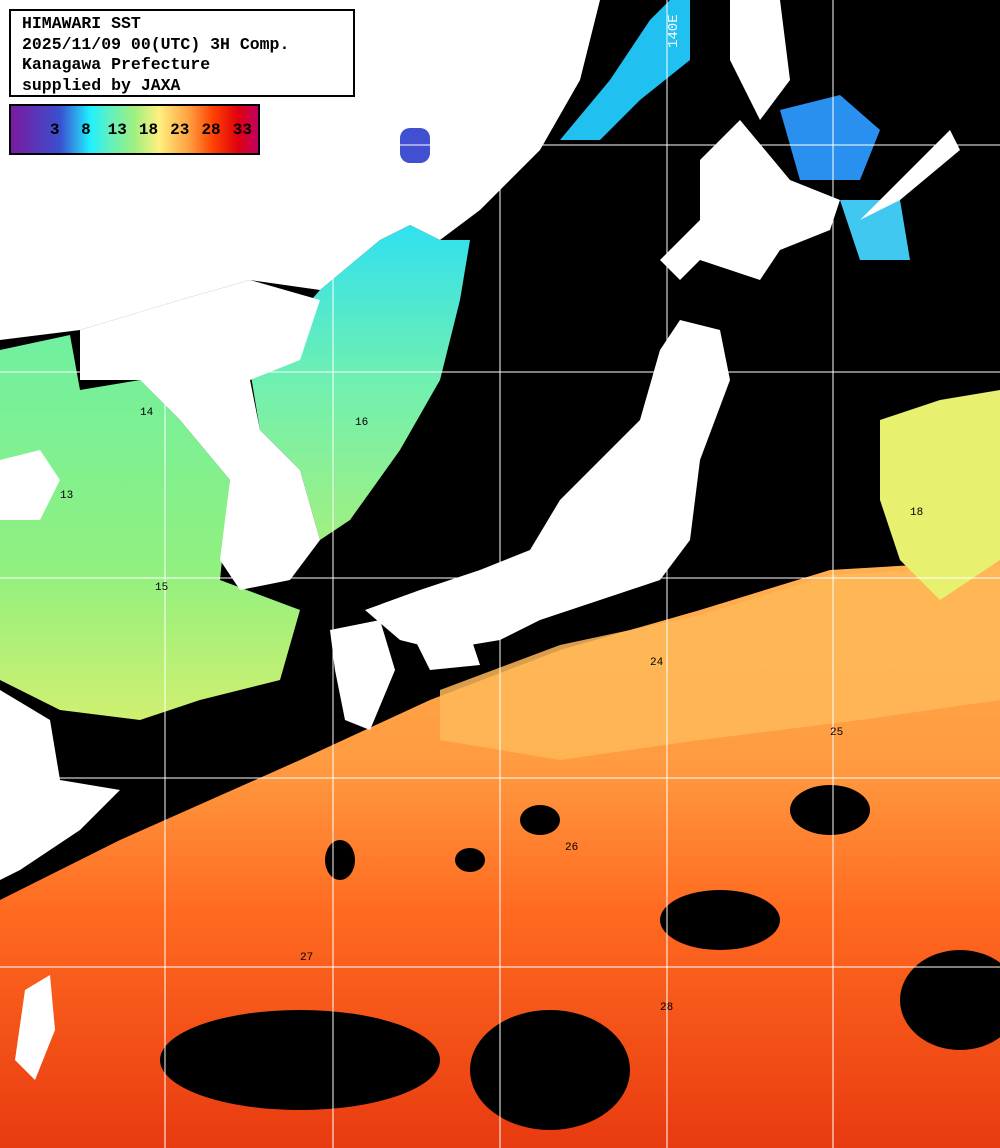 Image resolution: width=1000 pixels, height=1148 pixels. Describe the element at coordinates (161, 588) in the screenshot. I see `contour-label: 15` at that location.